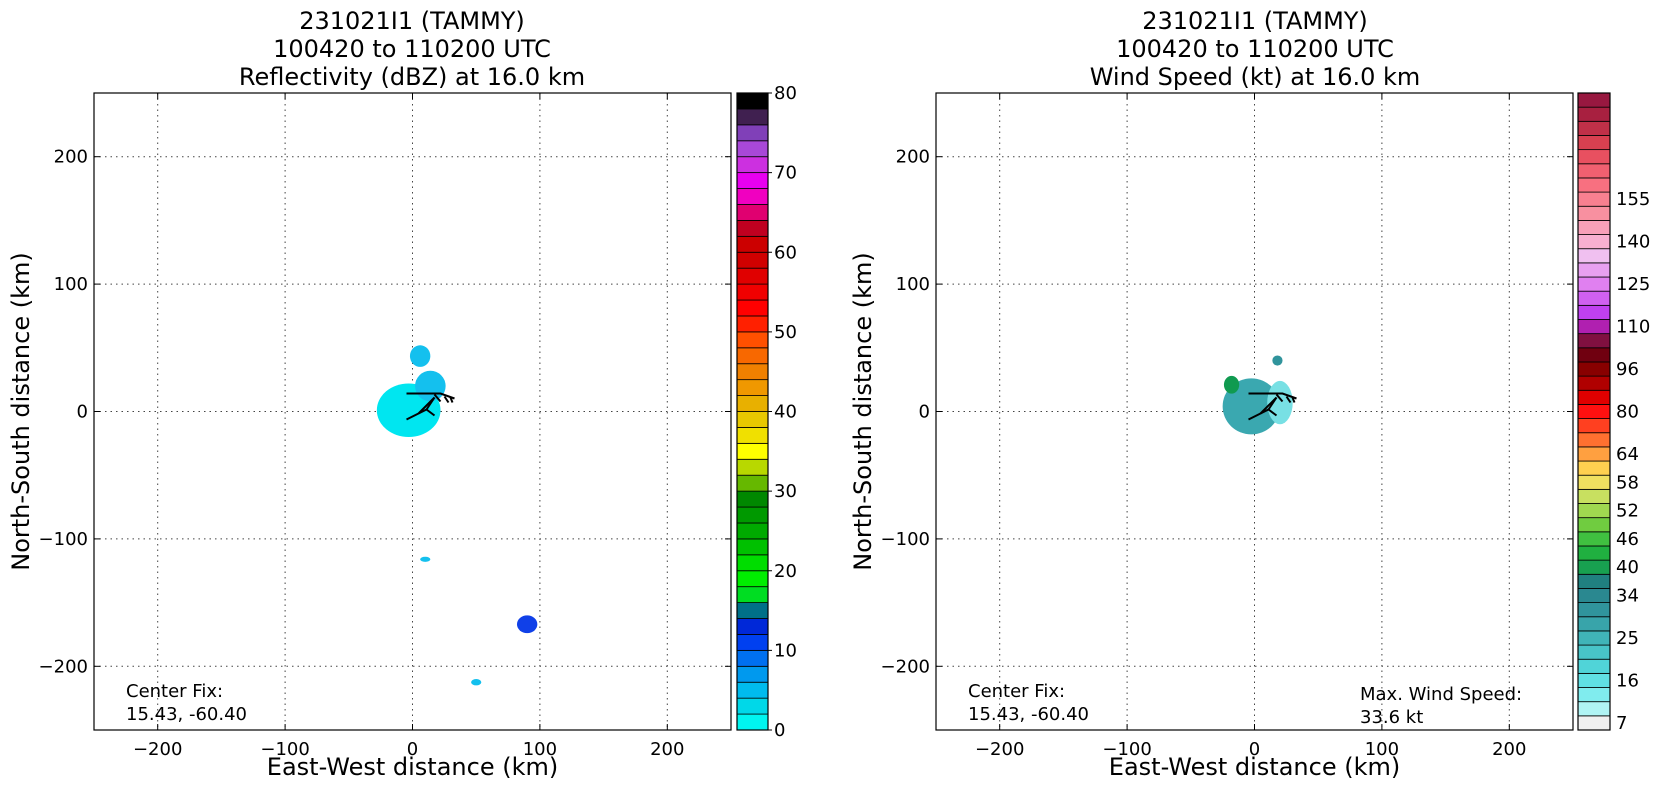  I want to click on chart1-feature-echo-cluster-north, so click(420, 356).